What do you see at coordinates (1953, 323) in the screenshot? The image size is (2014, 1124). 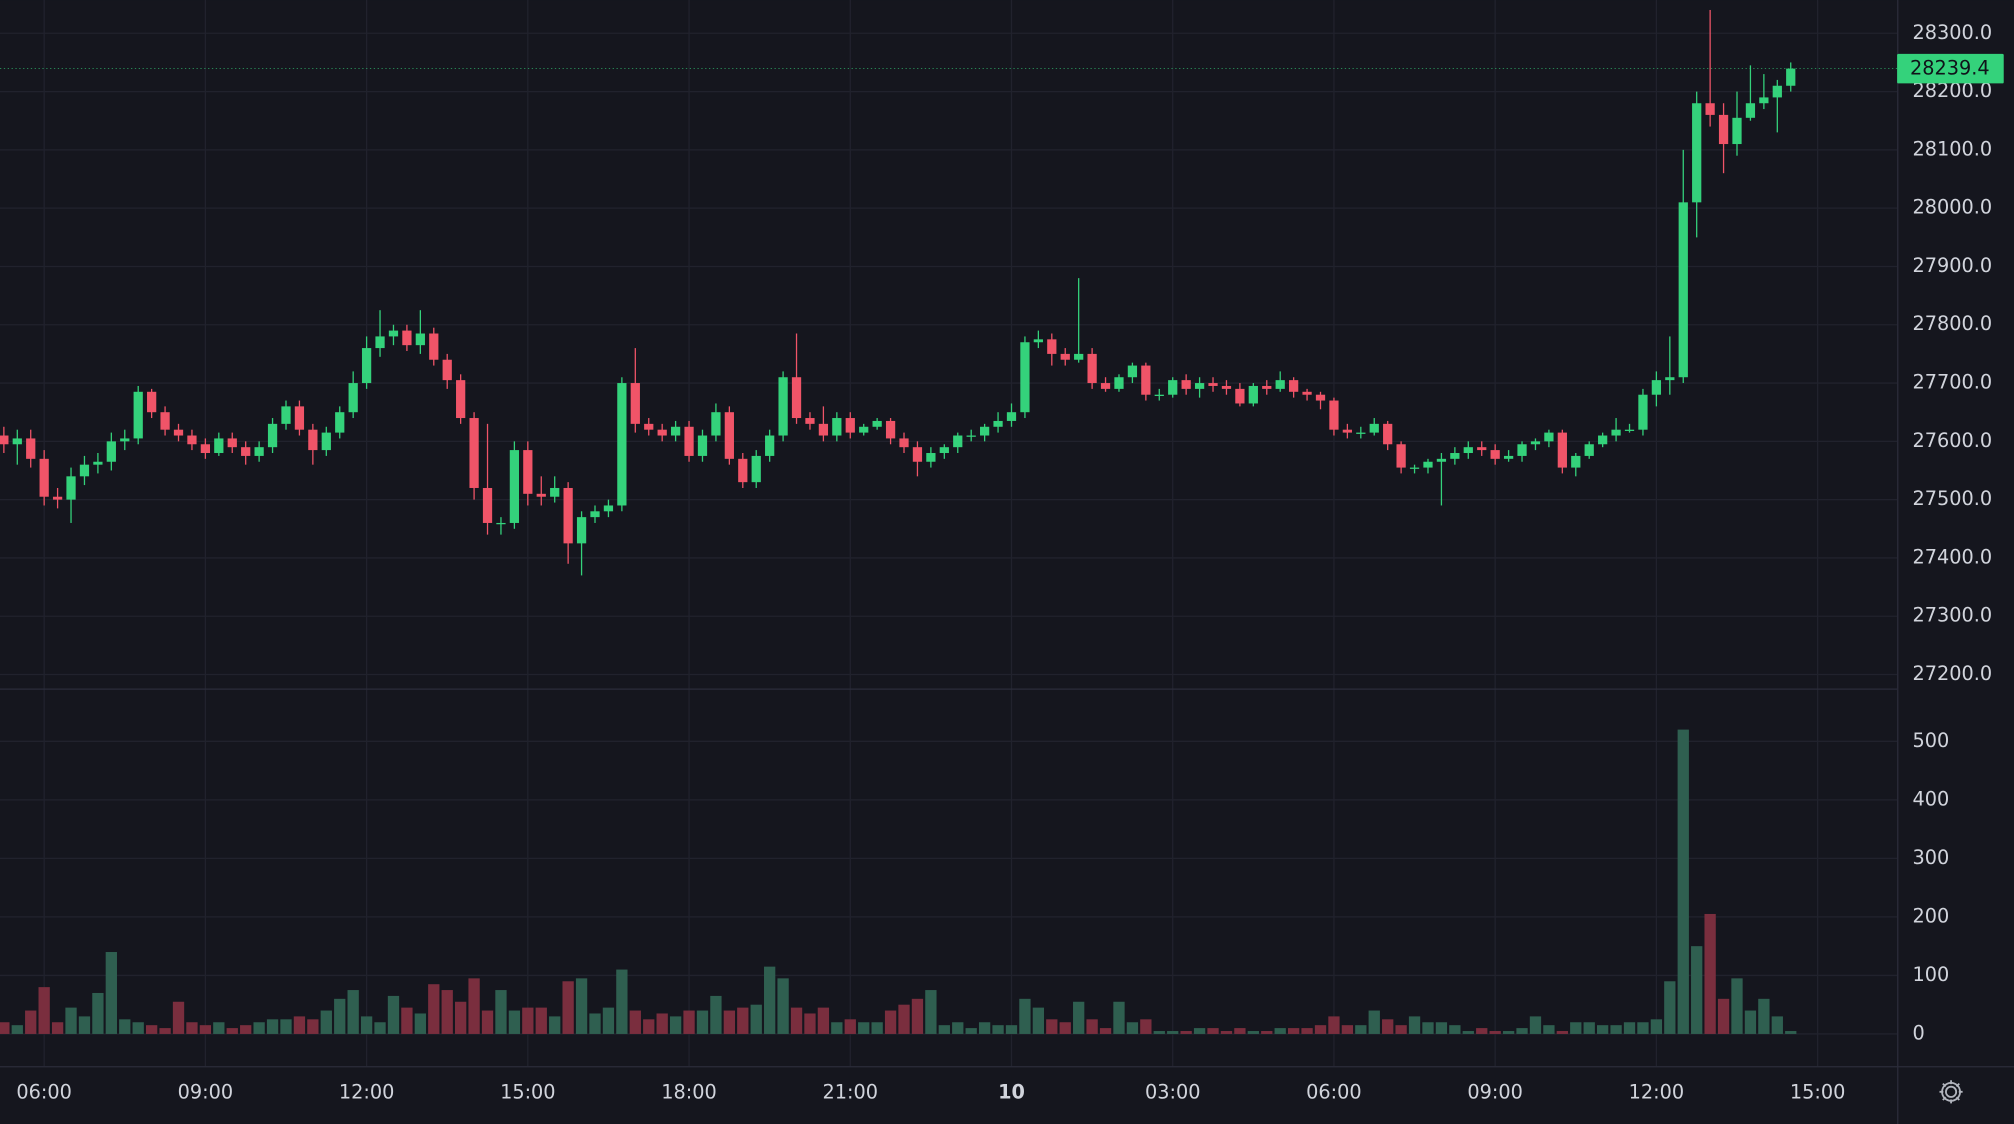 I see `y-tick-label: 27800.0` at bounding box center [1953, 323].